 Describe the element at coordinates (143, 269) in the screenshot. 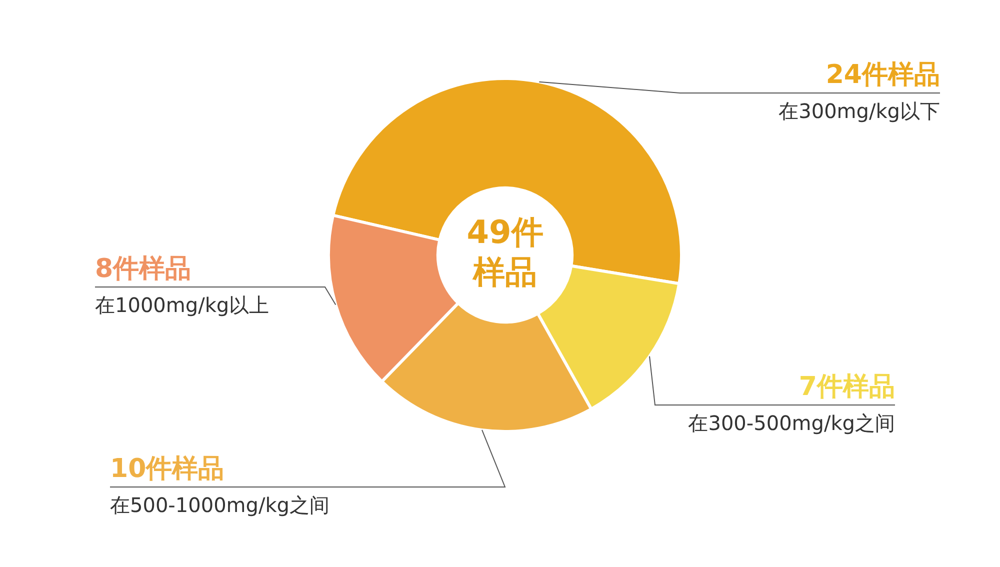

I see `data-label: 8件样品` at that location.